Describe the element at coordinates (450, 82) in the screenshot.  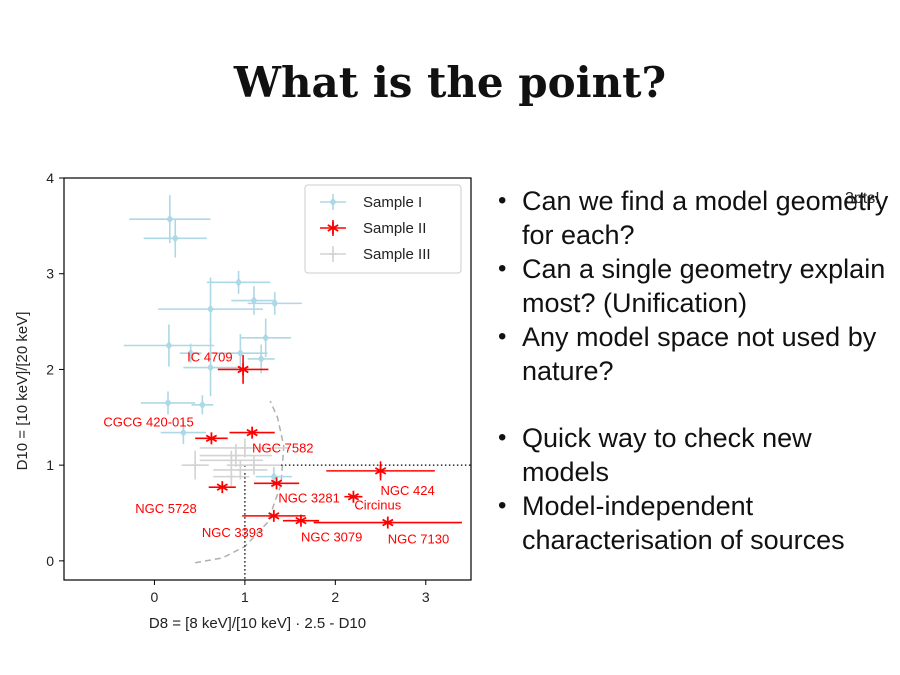
I see `slide-title: What is the point?` at that location.